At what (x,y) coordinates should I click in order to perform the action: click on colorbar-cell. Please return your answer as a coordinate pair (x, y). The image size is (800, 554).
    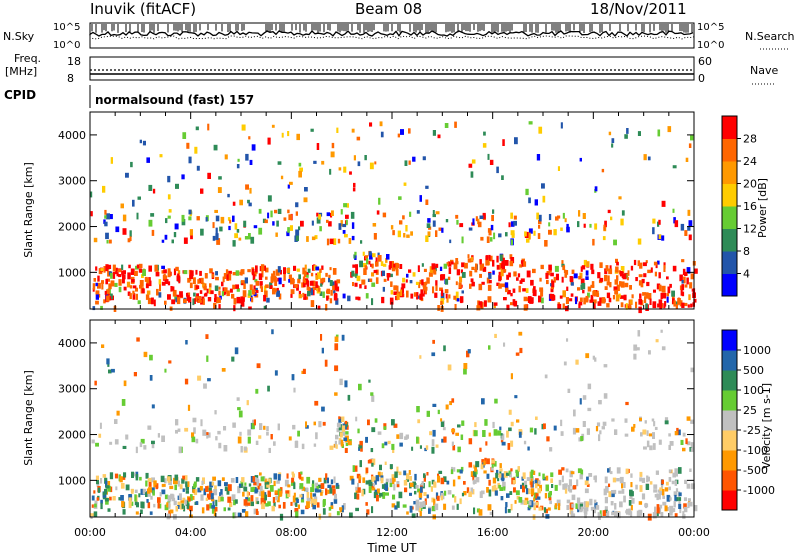
    Looking at the image, I should click on (729, 440).